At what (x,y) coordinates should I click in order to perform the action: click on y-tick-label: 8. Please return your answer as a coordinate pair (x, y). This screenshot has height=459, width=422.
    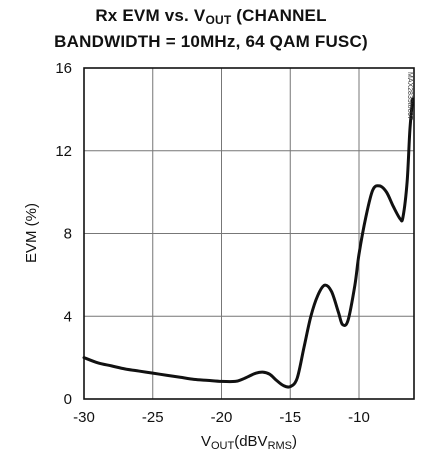
    Looking at the image, I should click on (68, 234).